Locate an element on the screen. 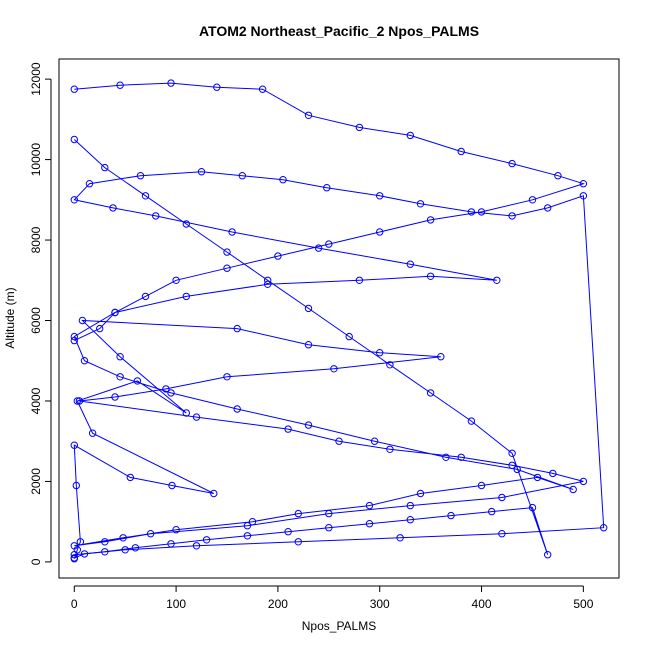 The image size is (650, 650). x-tick-label: 0 is located at coordinates (74, 604).